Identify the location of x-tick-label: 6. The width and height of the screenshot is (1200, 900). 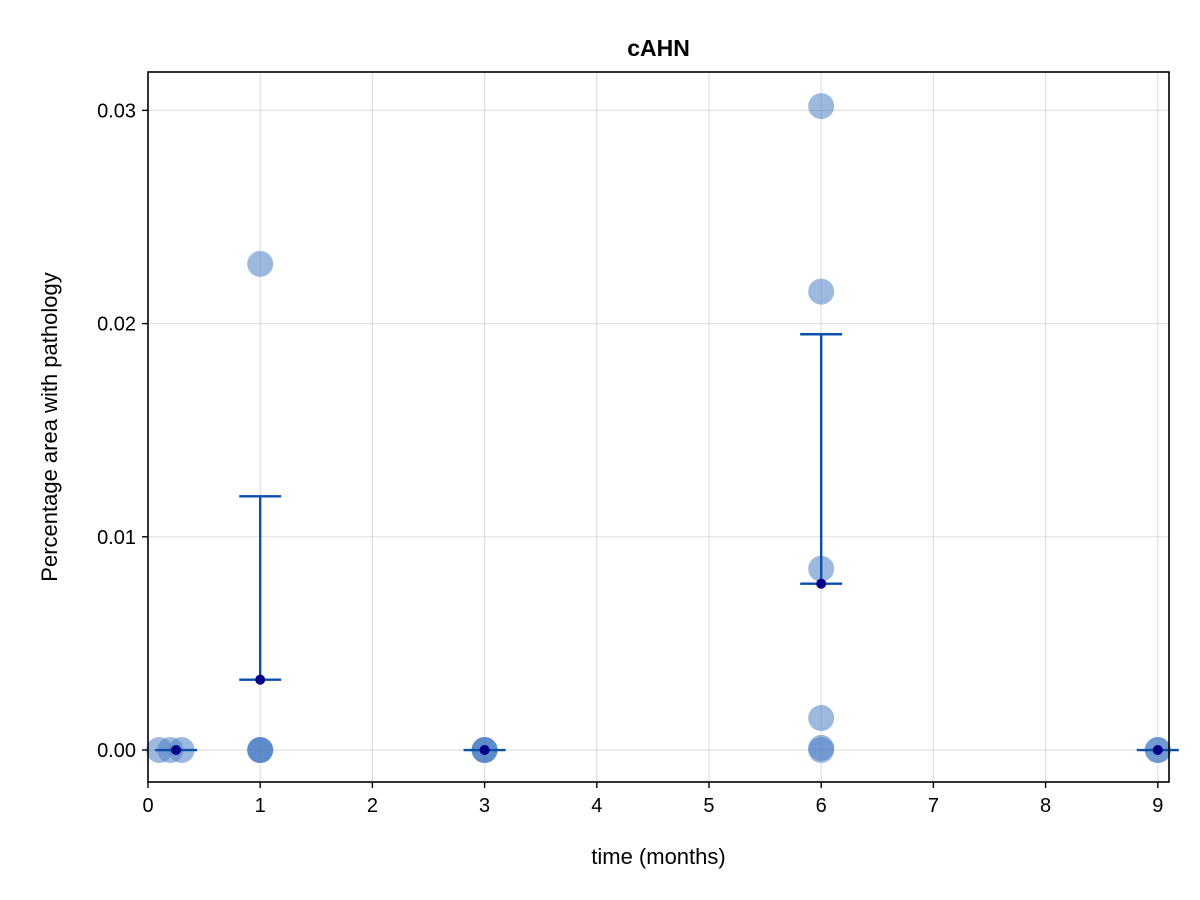
(821, 806).